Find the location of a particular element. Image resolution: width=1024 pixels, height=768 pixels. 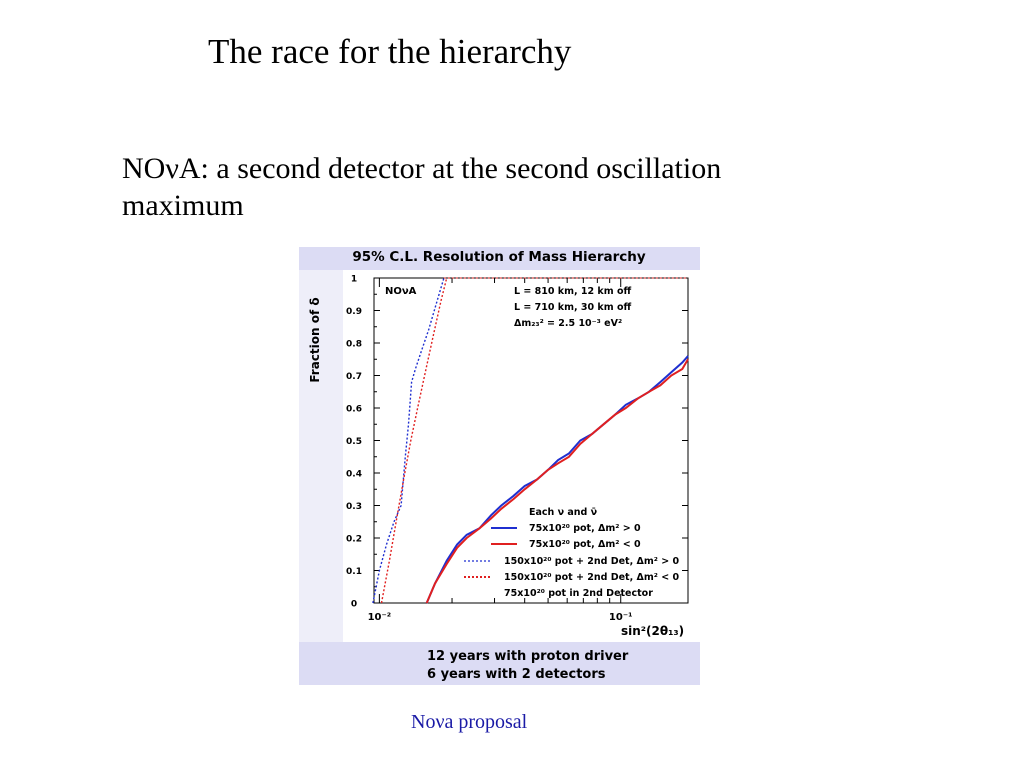

y-tick-label: 1 is located at coordinates (354, 280).